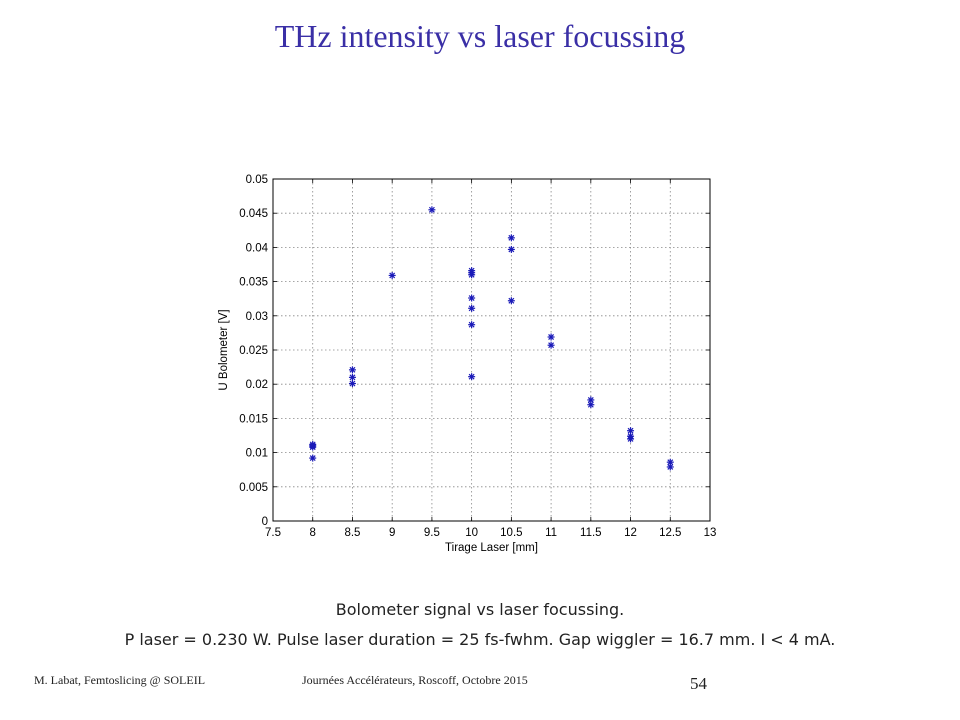 This screenshot has height=720, width=960. I want to click on y-tick-label: 0, so click(265, 522).